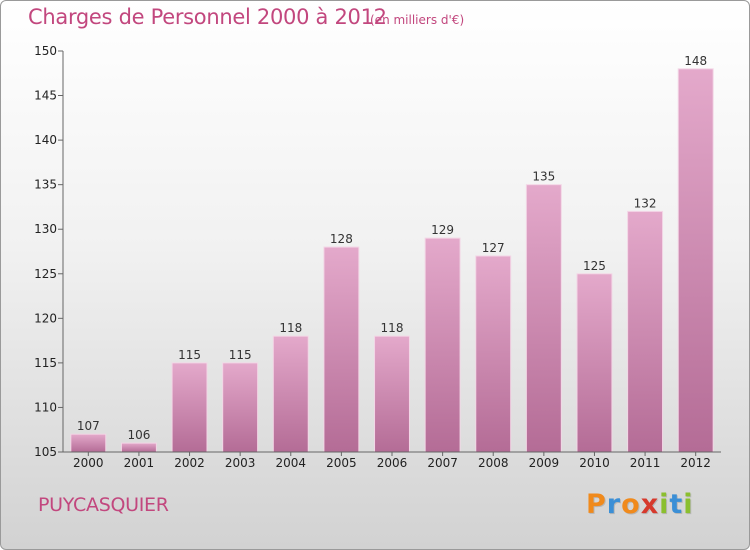  I want to click on y-tick-label: 150, so click(45, 51).